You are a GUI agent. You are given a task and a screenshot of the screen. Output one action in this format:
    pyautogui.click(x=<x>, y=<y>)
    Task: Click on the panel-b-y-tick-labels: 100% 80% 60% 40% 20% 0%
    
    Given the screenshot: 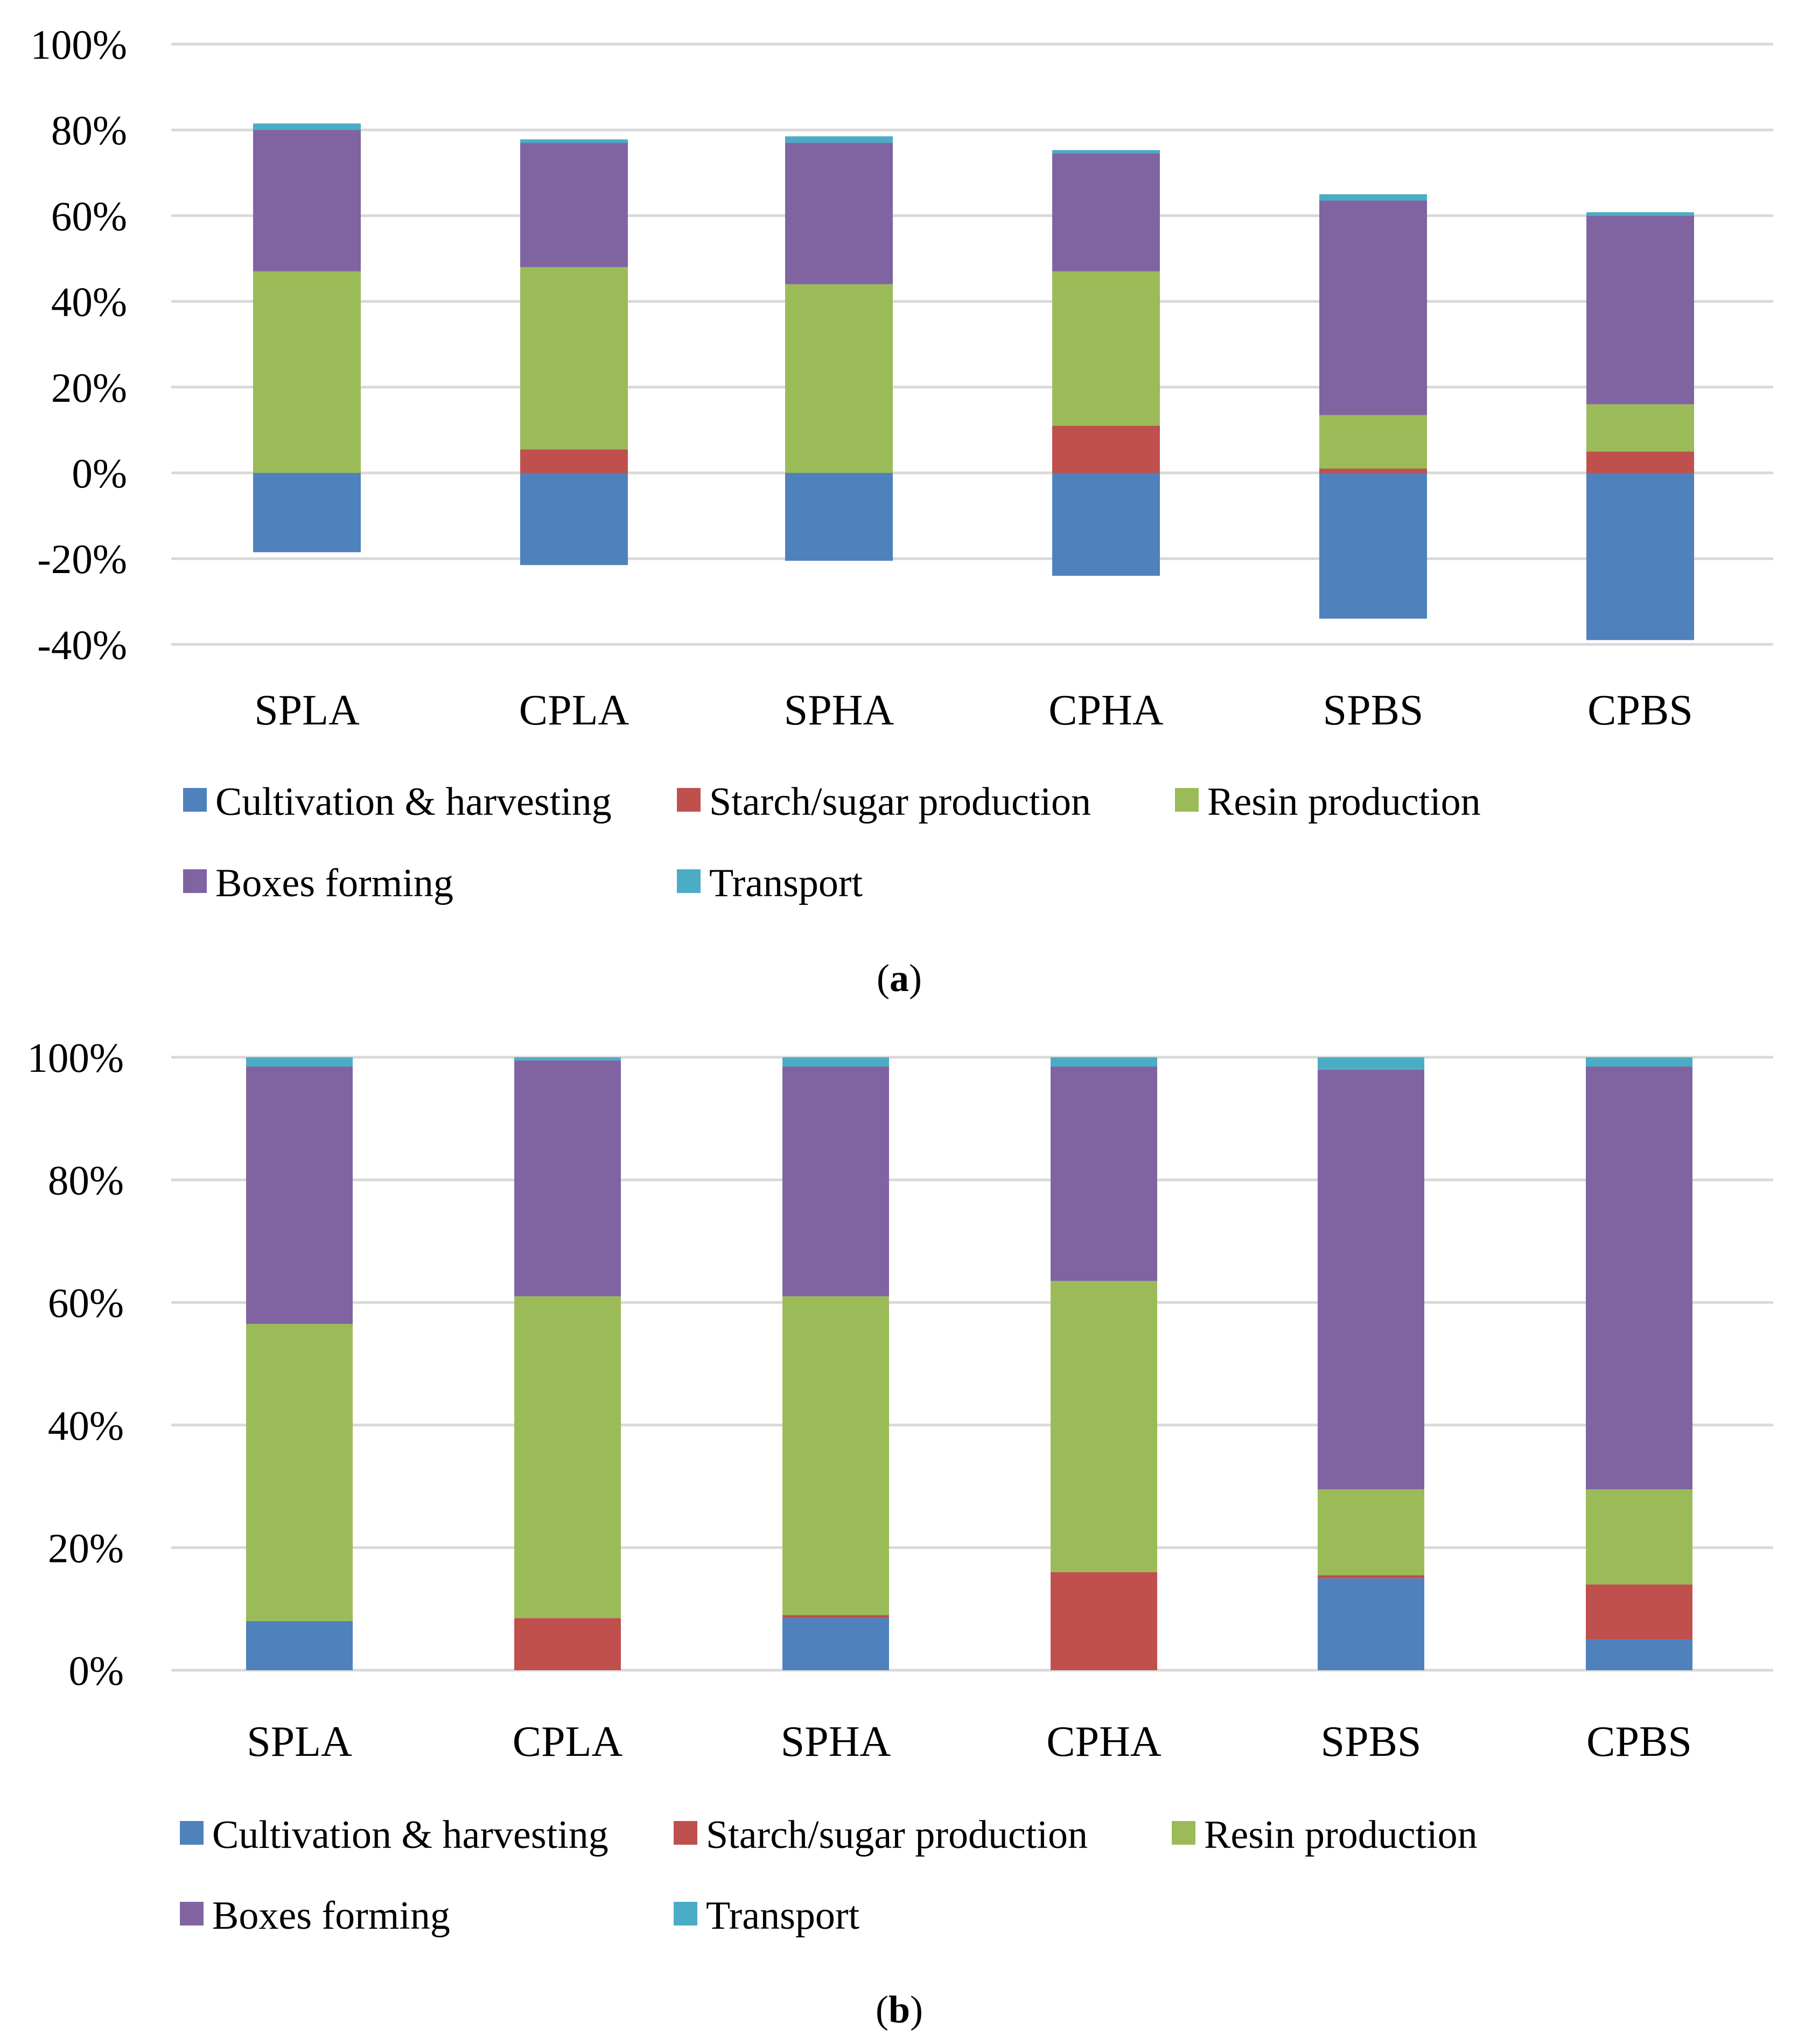 What is the action you would take?
    pyautogui.click(x=75, y=1364)
    